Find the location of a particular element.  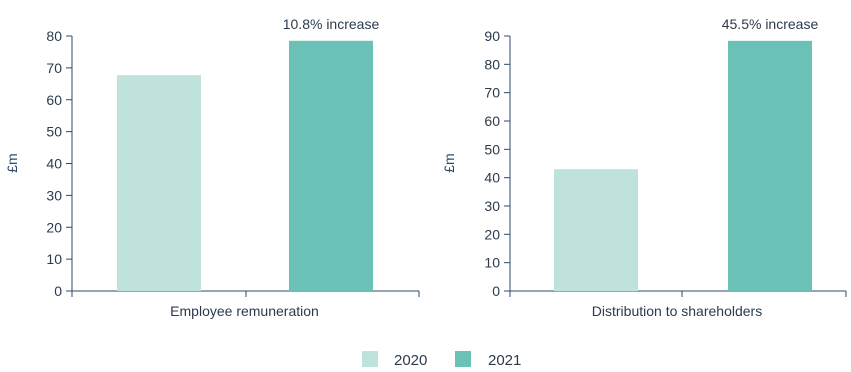

x-axis-label: Distribution to shareholders is located at coordinates (677, 311).